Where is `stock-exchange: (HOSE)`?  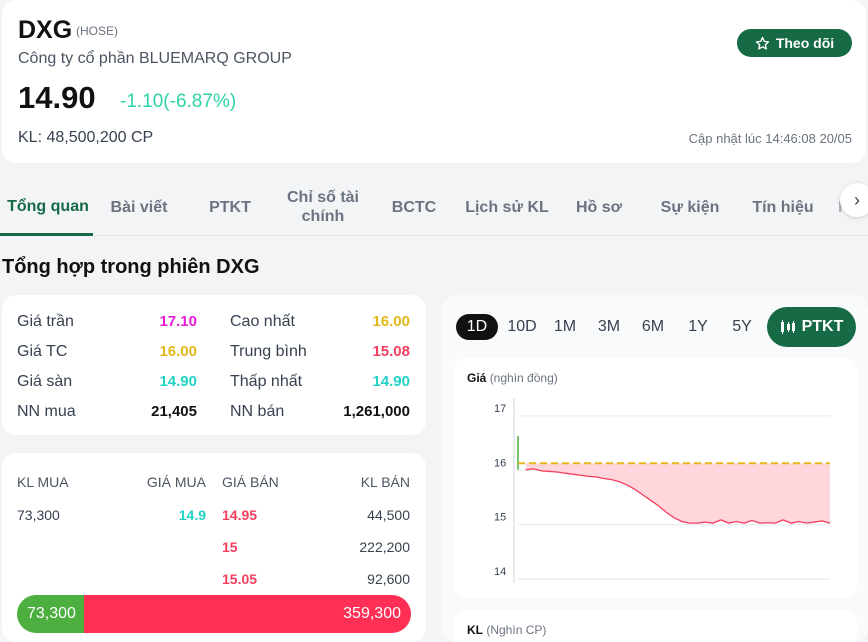
stock-exchange: (HOSE) is located at coordinates (97, 31).